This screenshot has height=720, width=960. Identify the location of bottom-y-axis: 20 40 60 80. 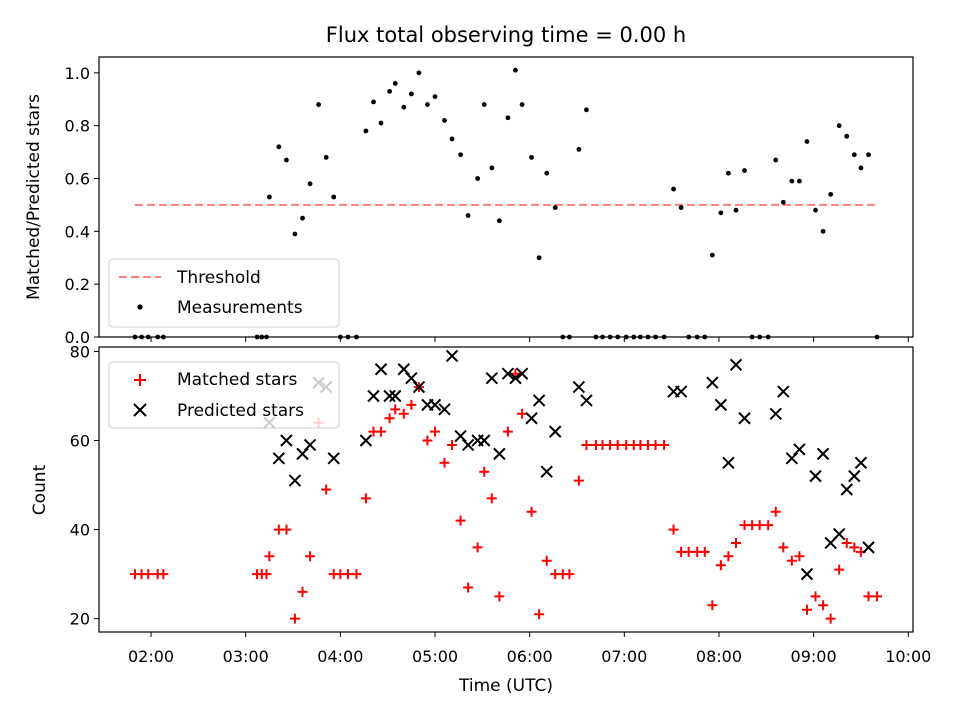
(84, 485).